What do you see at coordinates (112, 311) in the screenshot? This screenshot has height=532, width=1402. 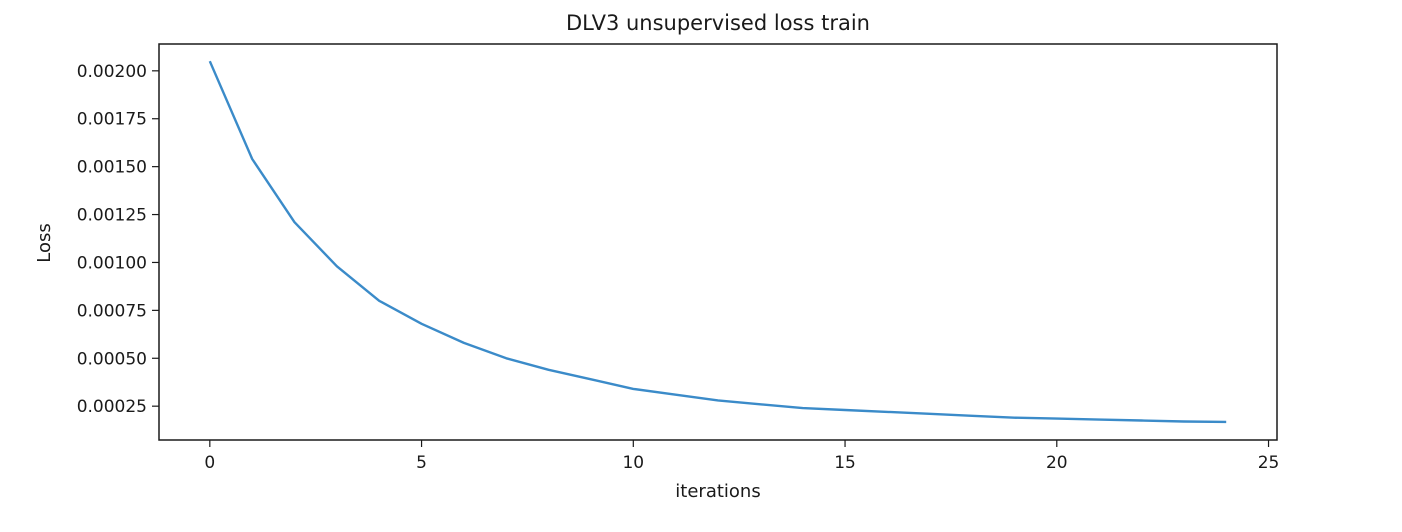 I see `y-tick-label: 0.00075` at bounding box center [112, 311].